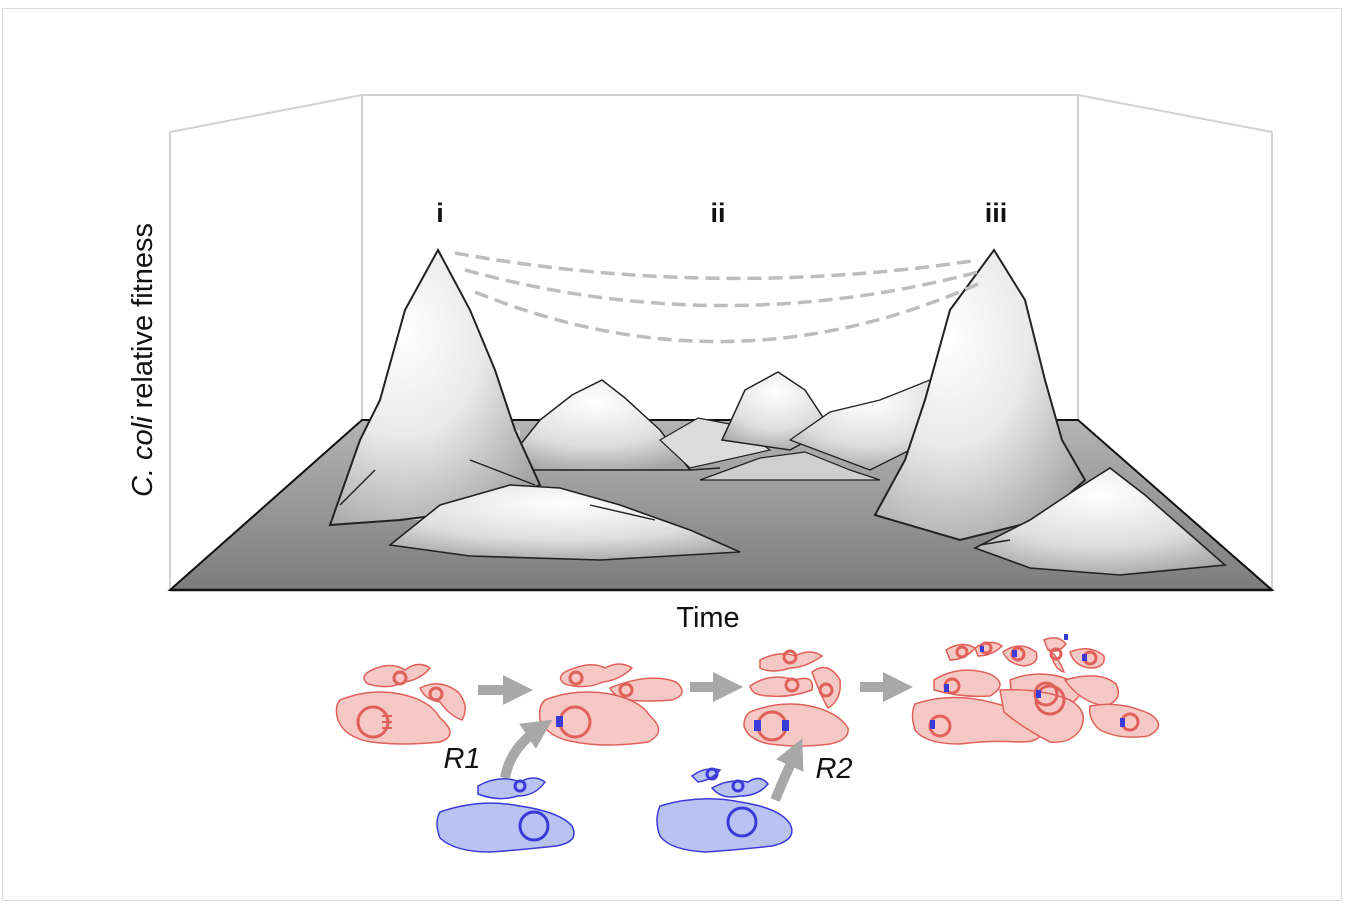 This screenshot has height=906, width=1348. Describe the element at coordinates (796, 698) in the screenshot. I see `stage-3-cells` at that location.